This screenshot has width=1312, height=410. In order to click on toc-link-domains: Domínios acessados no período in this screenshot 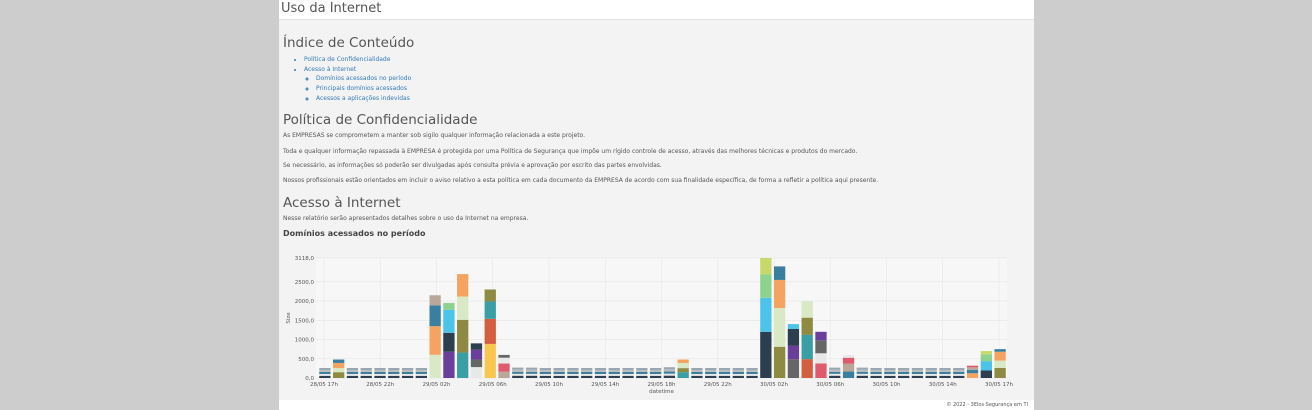, I will do `click(364, 79)`.